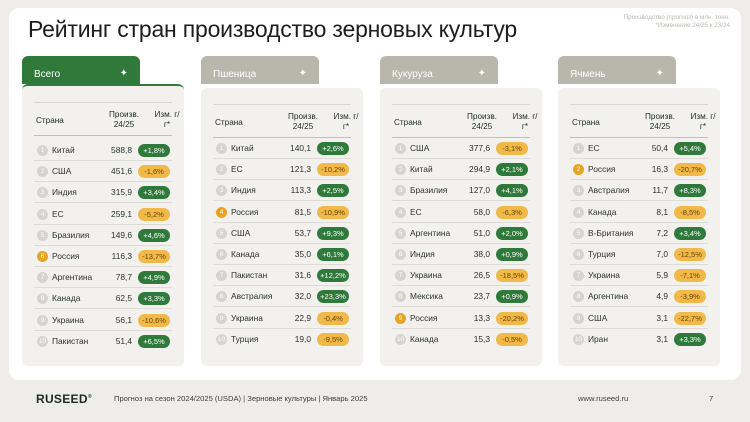 Image resolution: width=750 pixels, height=422 pixels. I want to click on table-row: 1 ЕС 50,4 +5,4%, so click(639, 148).